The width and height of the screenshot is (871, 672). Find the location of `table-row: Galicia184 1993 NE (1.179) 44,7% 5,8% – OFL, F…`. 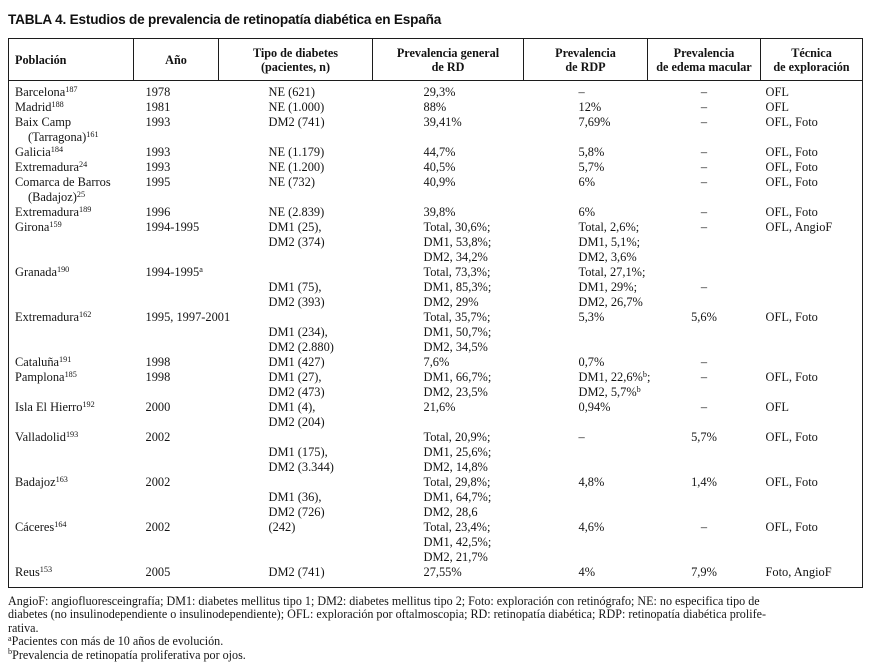

table-row: Galicia184 1993 NE (1.179) 44,7% 5,8% – OFL, F… is located at coordinates (436, 152).